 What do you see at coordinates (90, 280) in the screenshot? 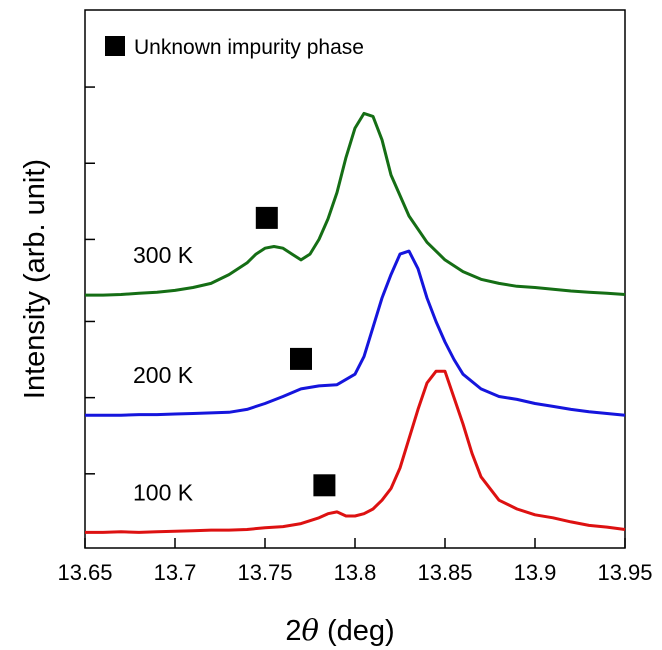
I see `y-axis-ticks` at bounding box center [90, 280].